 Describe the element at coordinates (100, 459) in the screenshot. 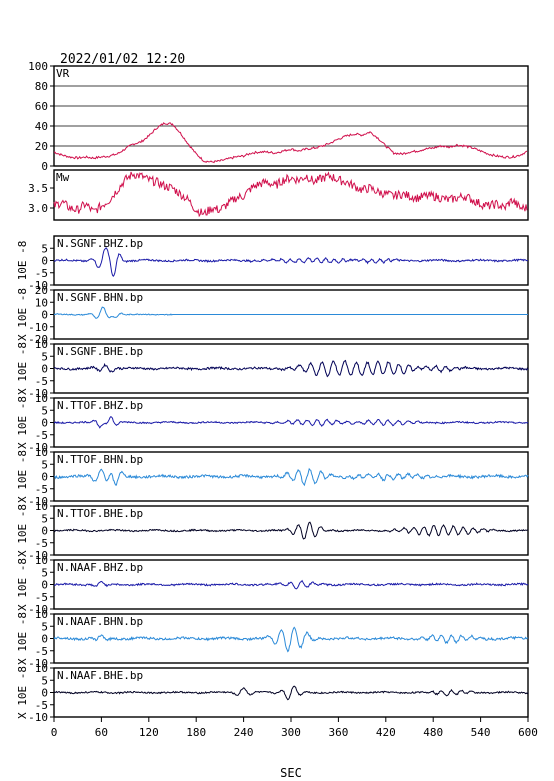

I see `trace-label: N.TTOF.BHN.bp` at that location.